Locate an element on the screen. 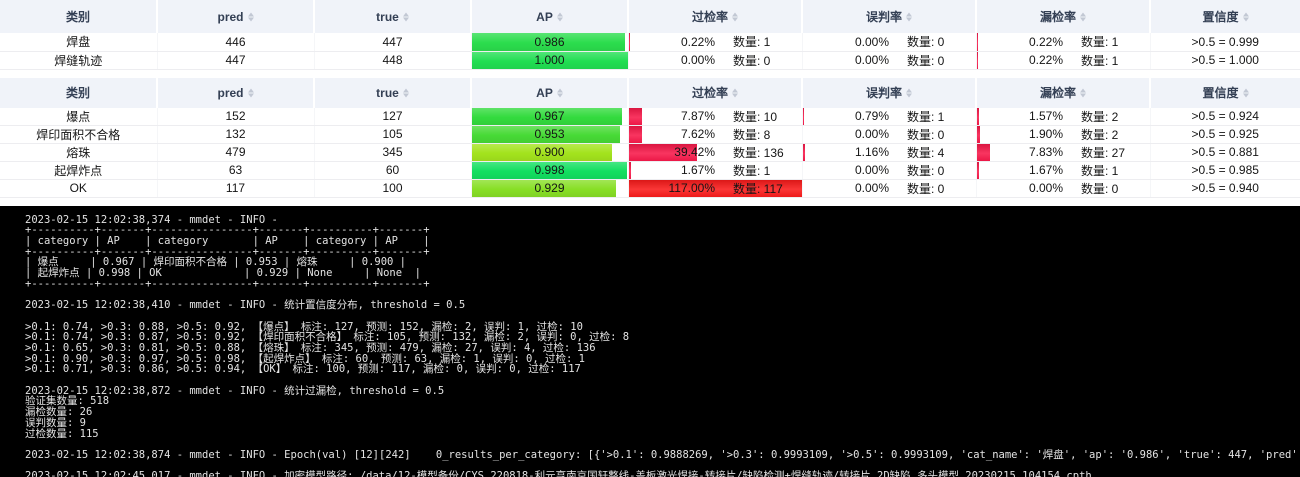  ap-value: 0.986 is located at coordinates (549, 41).